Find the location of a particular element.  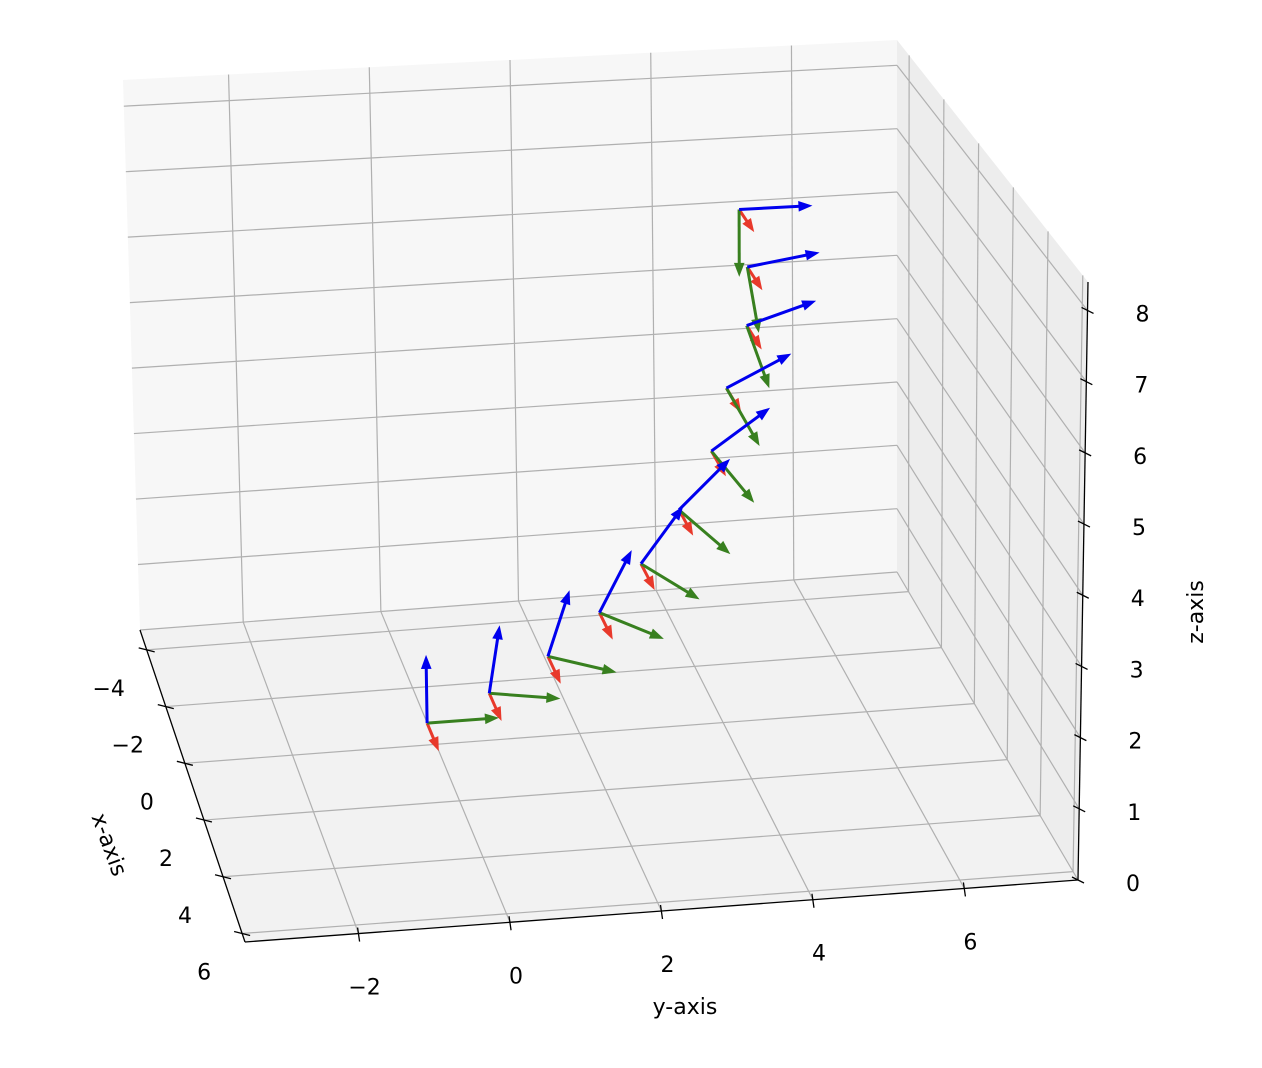

z-axis-label: z-axis is located at coordinates (1196, 612).